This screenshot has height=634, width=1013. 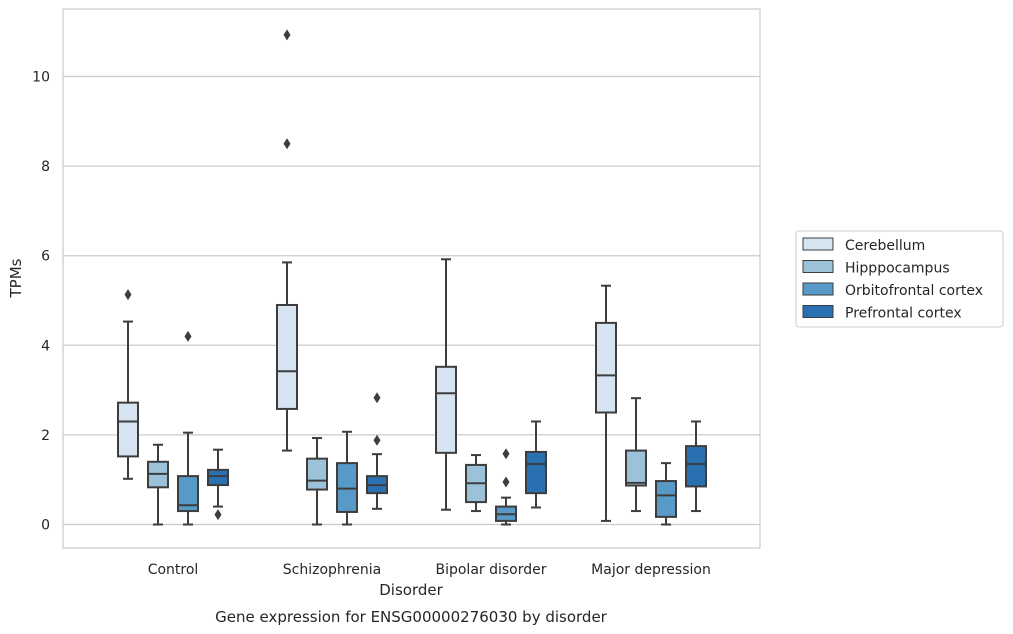 I want to click on x-tick-label: Major depression, so click(x=651, y=570).